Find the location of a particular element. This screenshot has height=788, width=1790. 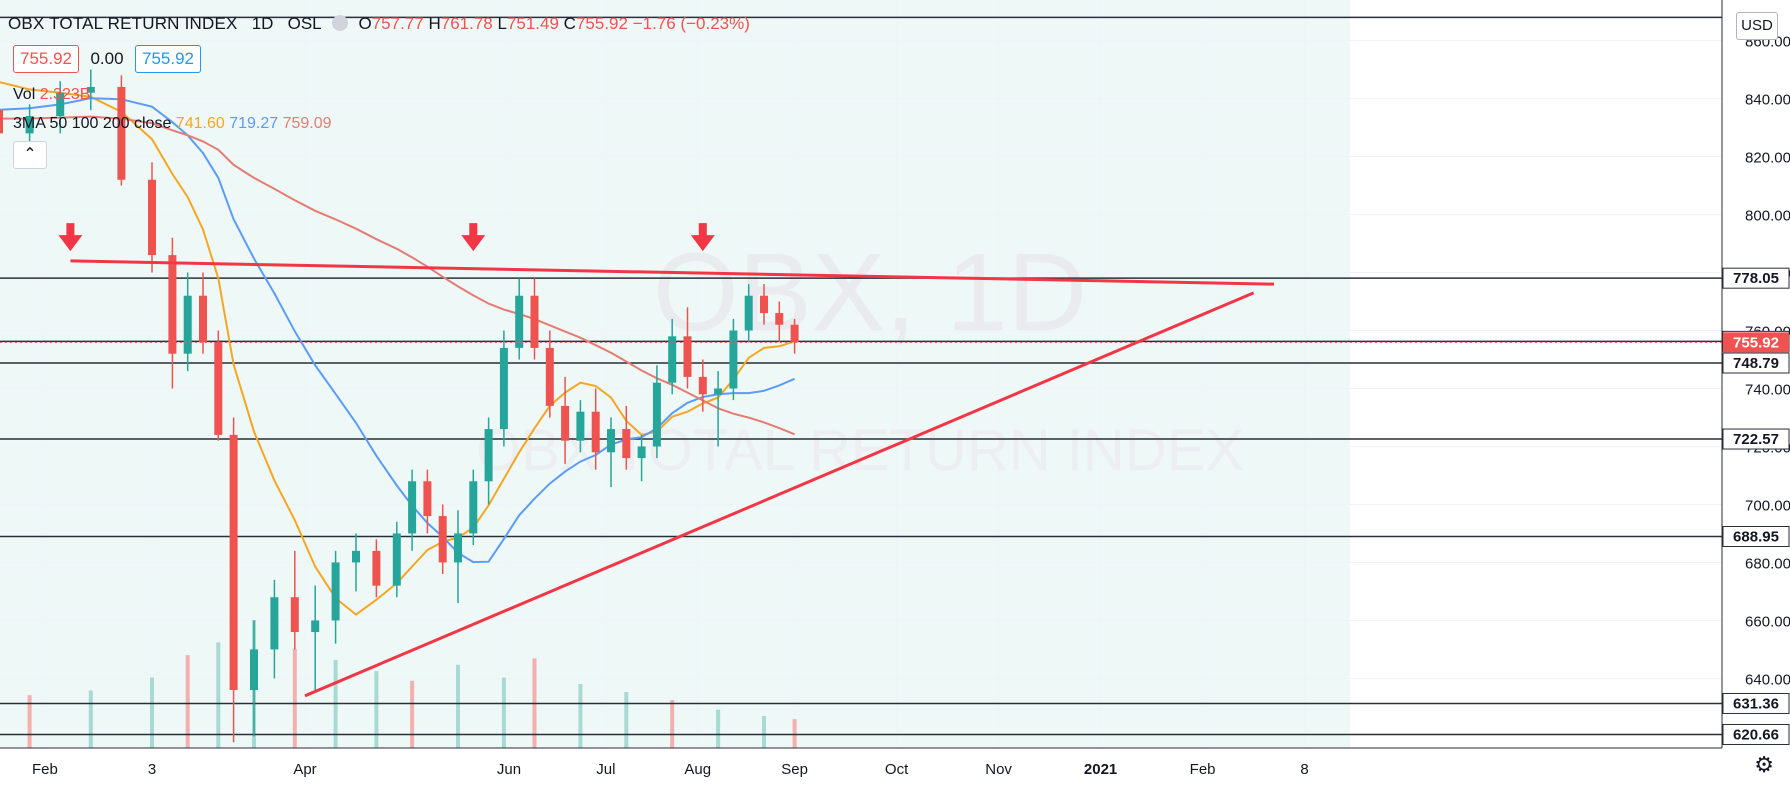

y-tick-label: 640.00 is located at coordinates (1767, 679).